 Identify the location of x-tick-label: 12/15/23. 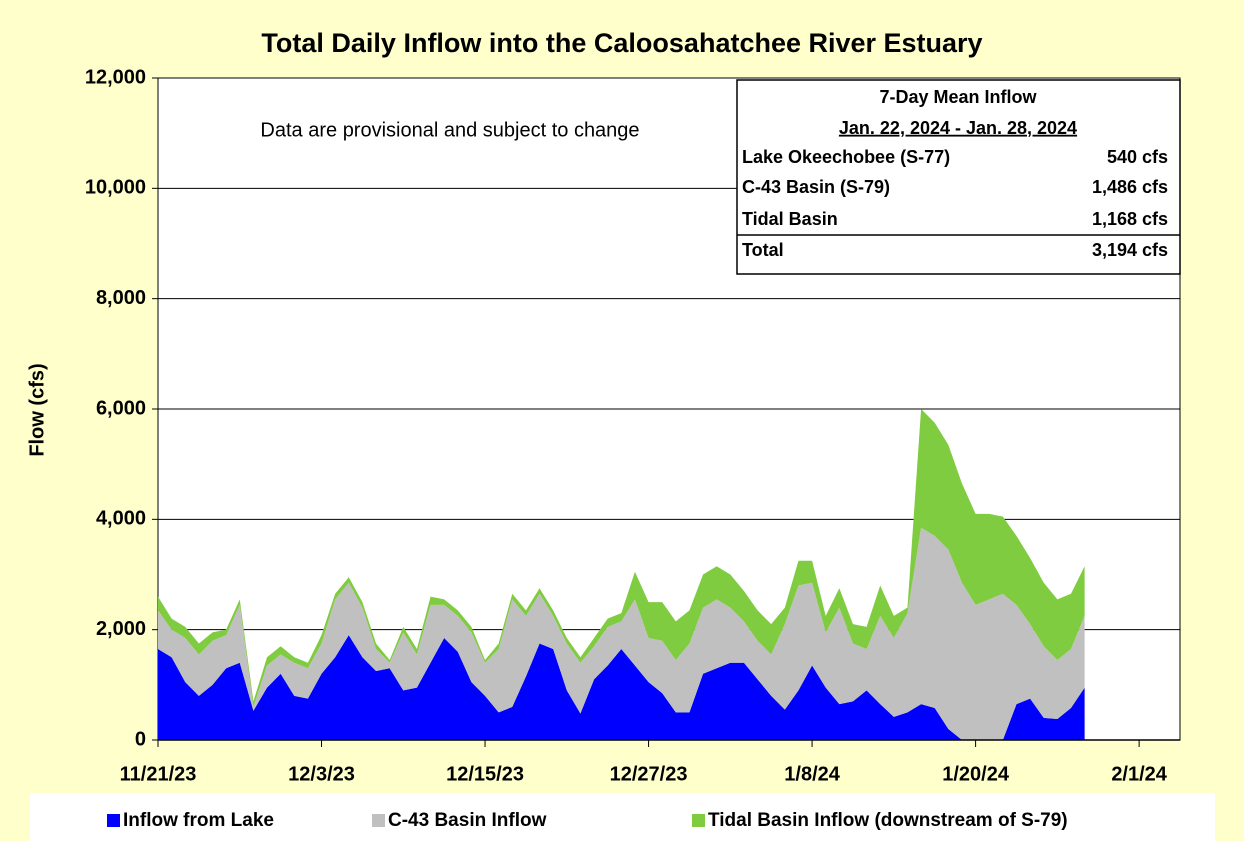
(485, 774).